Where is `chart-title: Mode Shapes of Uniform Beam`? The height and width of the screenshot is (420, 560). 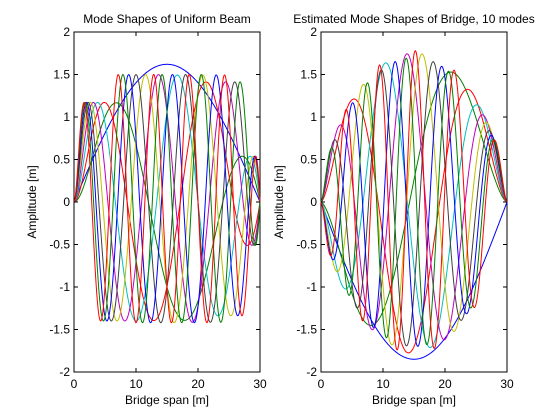
chart-title: Mode Shapes of Uniform Beam is located at coordinates (166, 19).